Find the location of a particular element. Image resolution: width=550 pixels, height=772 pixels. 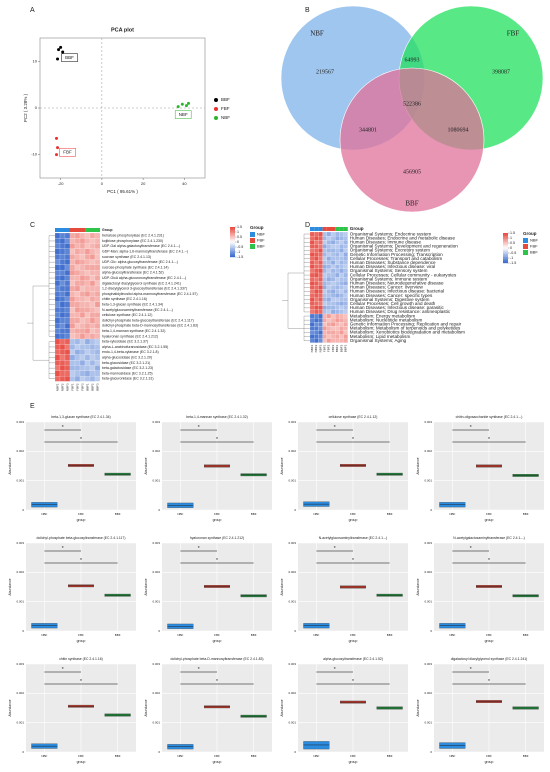

venn-set is located at coordinates (412, 140).